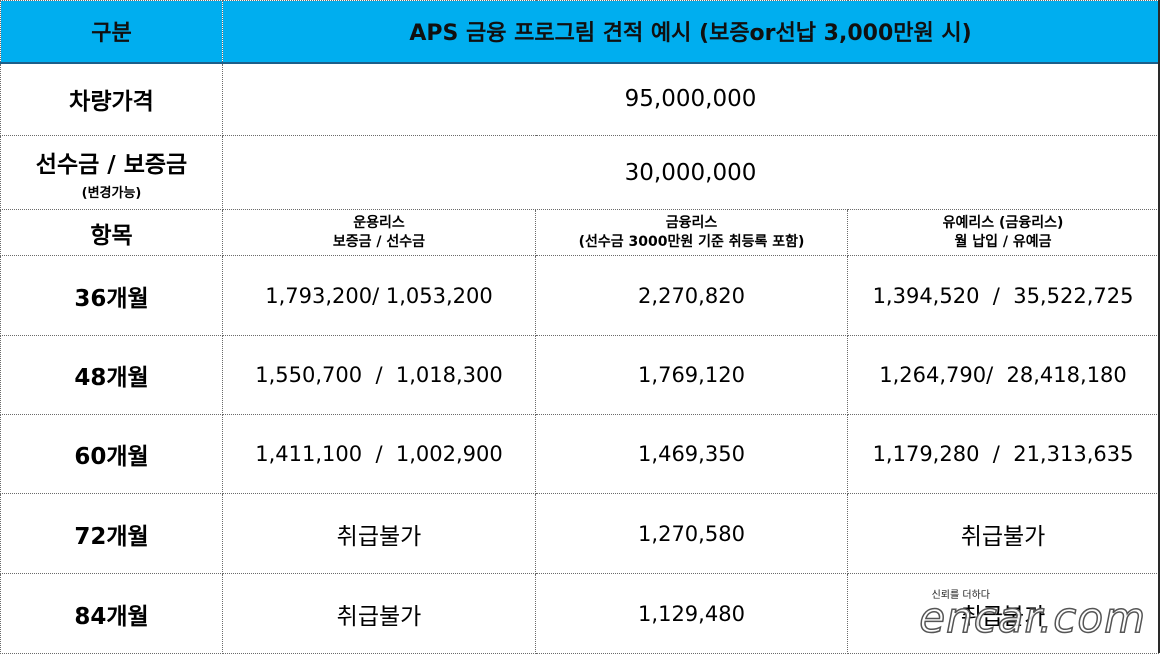 Image resolution: width=1160 pixels, height=654 pixels. Describe the element at coordinates (1003, 222) in the screenshot. I see `deferred-lease-title: 유예리스 (금융리스)` at that location.